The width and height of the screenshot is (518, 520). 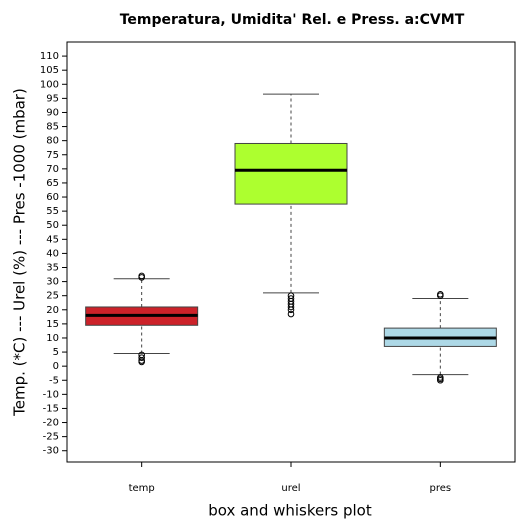 What do you see at coordinates (52, 310) in the screenshot?
I see `y-tick-label: 20` at bounding box center [52, 310].